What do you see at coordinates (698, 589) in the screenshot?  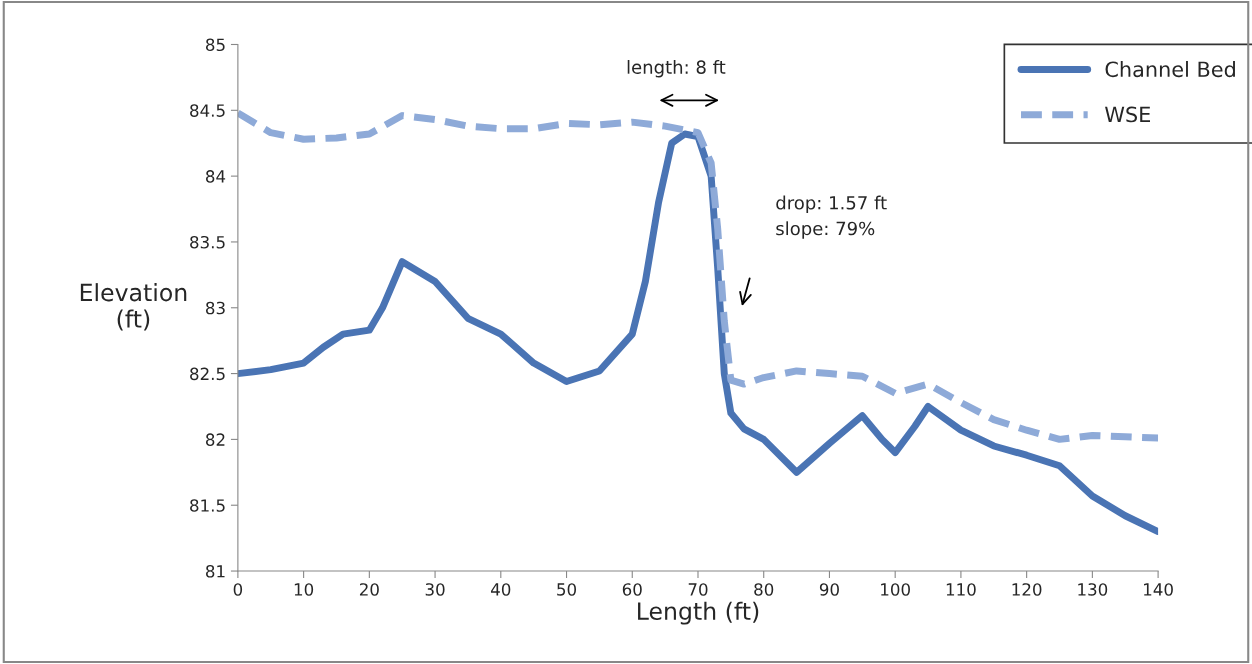 I see `x-tick-label: 70` at bounding box center [698, 589].